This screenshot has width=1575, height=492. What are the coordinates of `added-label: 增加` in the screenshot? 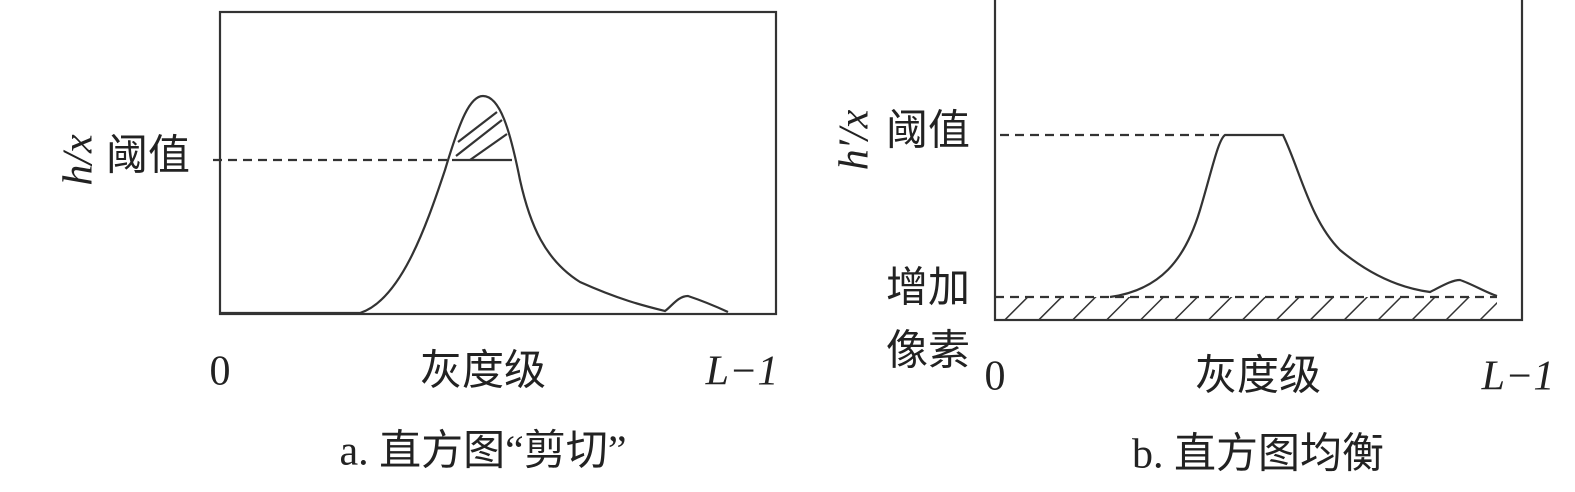 It's located at (928, 289).